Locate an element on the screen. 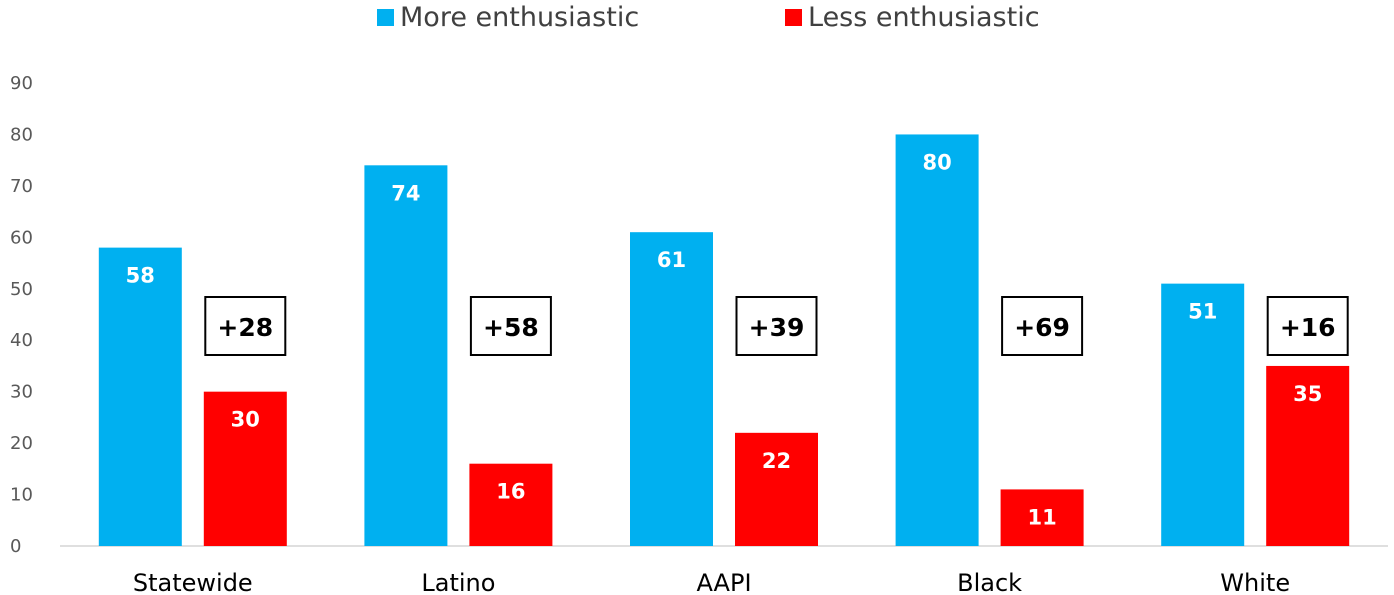  gap-annotation-label: +39 is located at coordinates (777, 327).